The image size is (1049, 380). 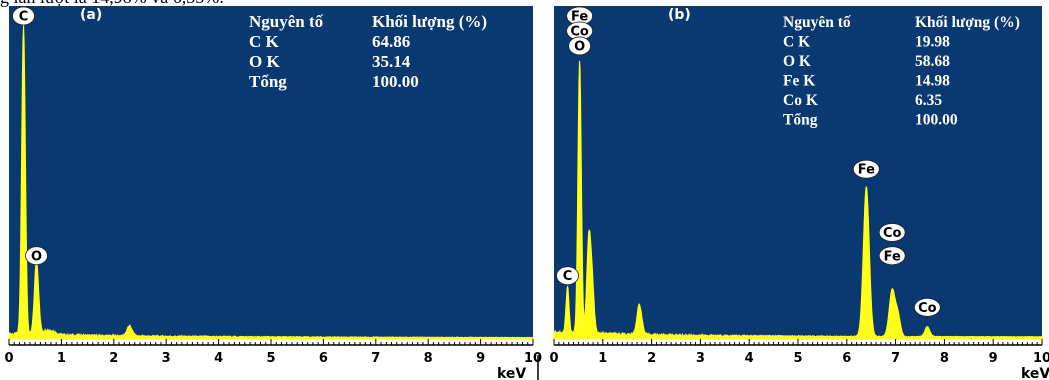 What do you see at coordinates (391, 61) in the screenshot?
I see `table-cell-mass: 35.14` at bounding box center [391, 61].